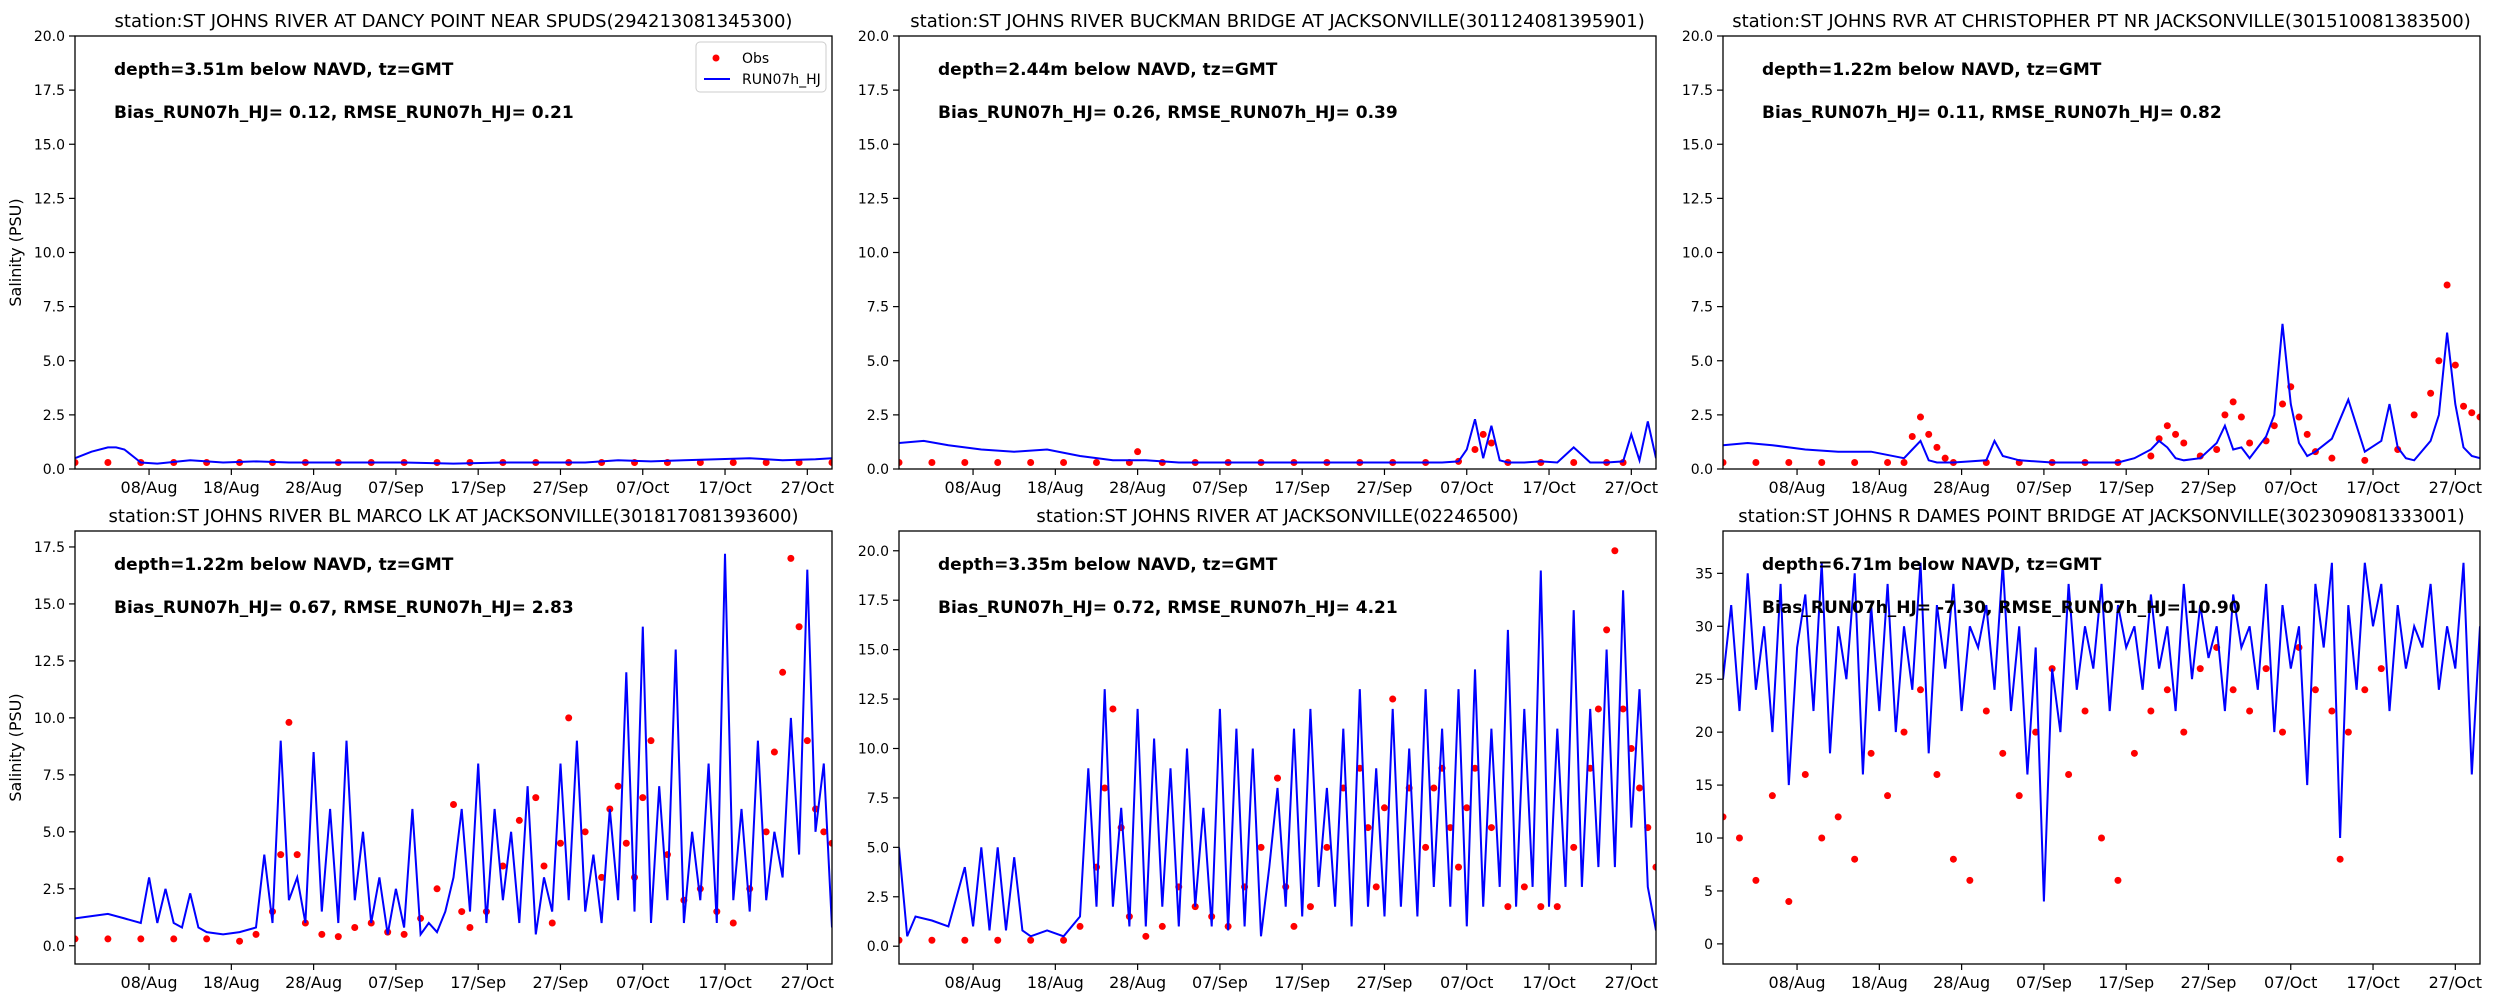 The width and height of the screenshot is (2500, 1004). What do you see at coordinates (2126, 982) in the screenshot?
I see `x-tick-label: 17/Sep` at bounding box center [2126, 982].